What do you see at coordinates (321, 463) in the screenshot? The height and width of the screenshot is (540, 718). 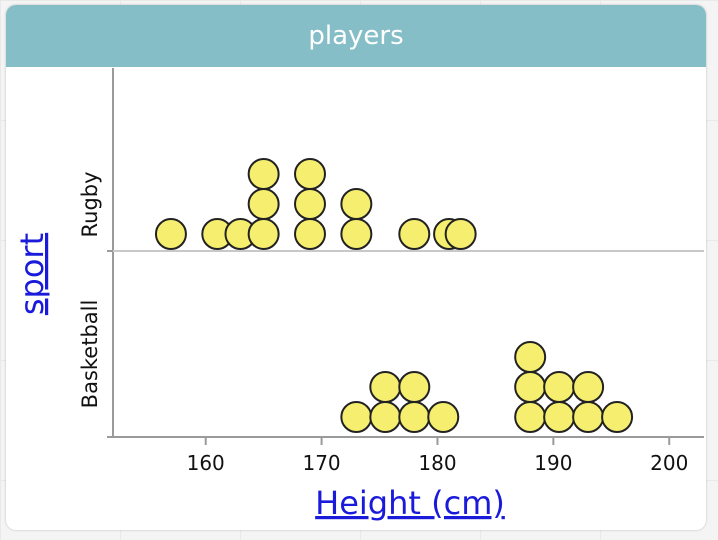 I see `x-tick-label: 170` at bounding box center [321, 463].